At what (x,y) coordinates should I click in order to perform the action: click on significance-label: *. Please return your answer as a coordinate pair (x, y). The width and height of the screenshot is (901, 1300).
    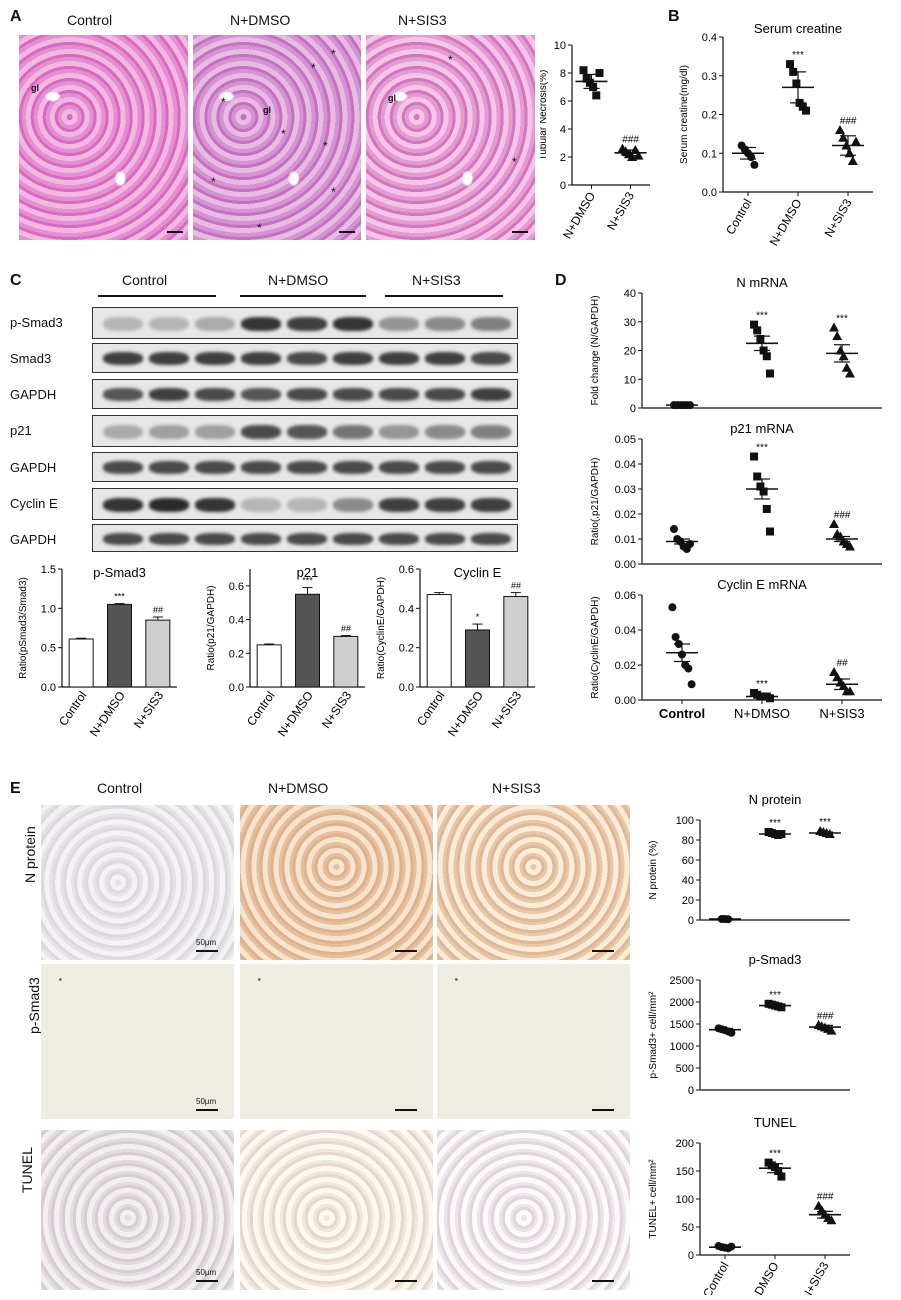
    Looking at the image, I should click on (478, 617).